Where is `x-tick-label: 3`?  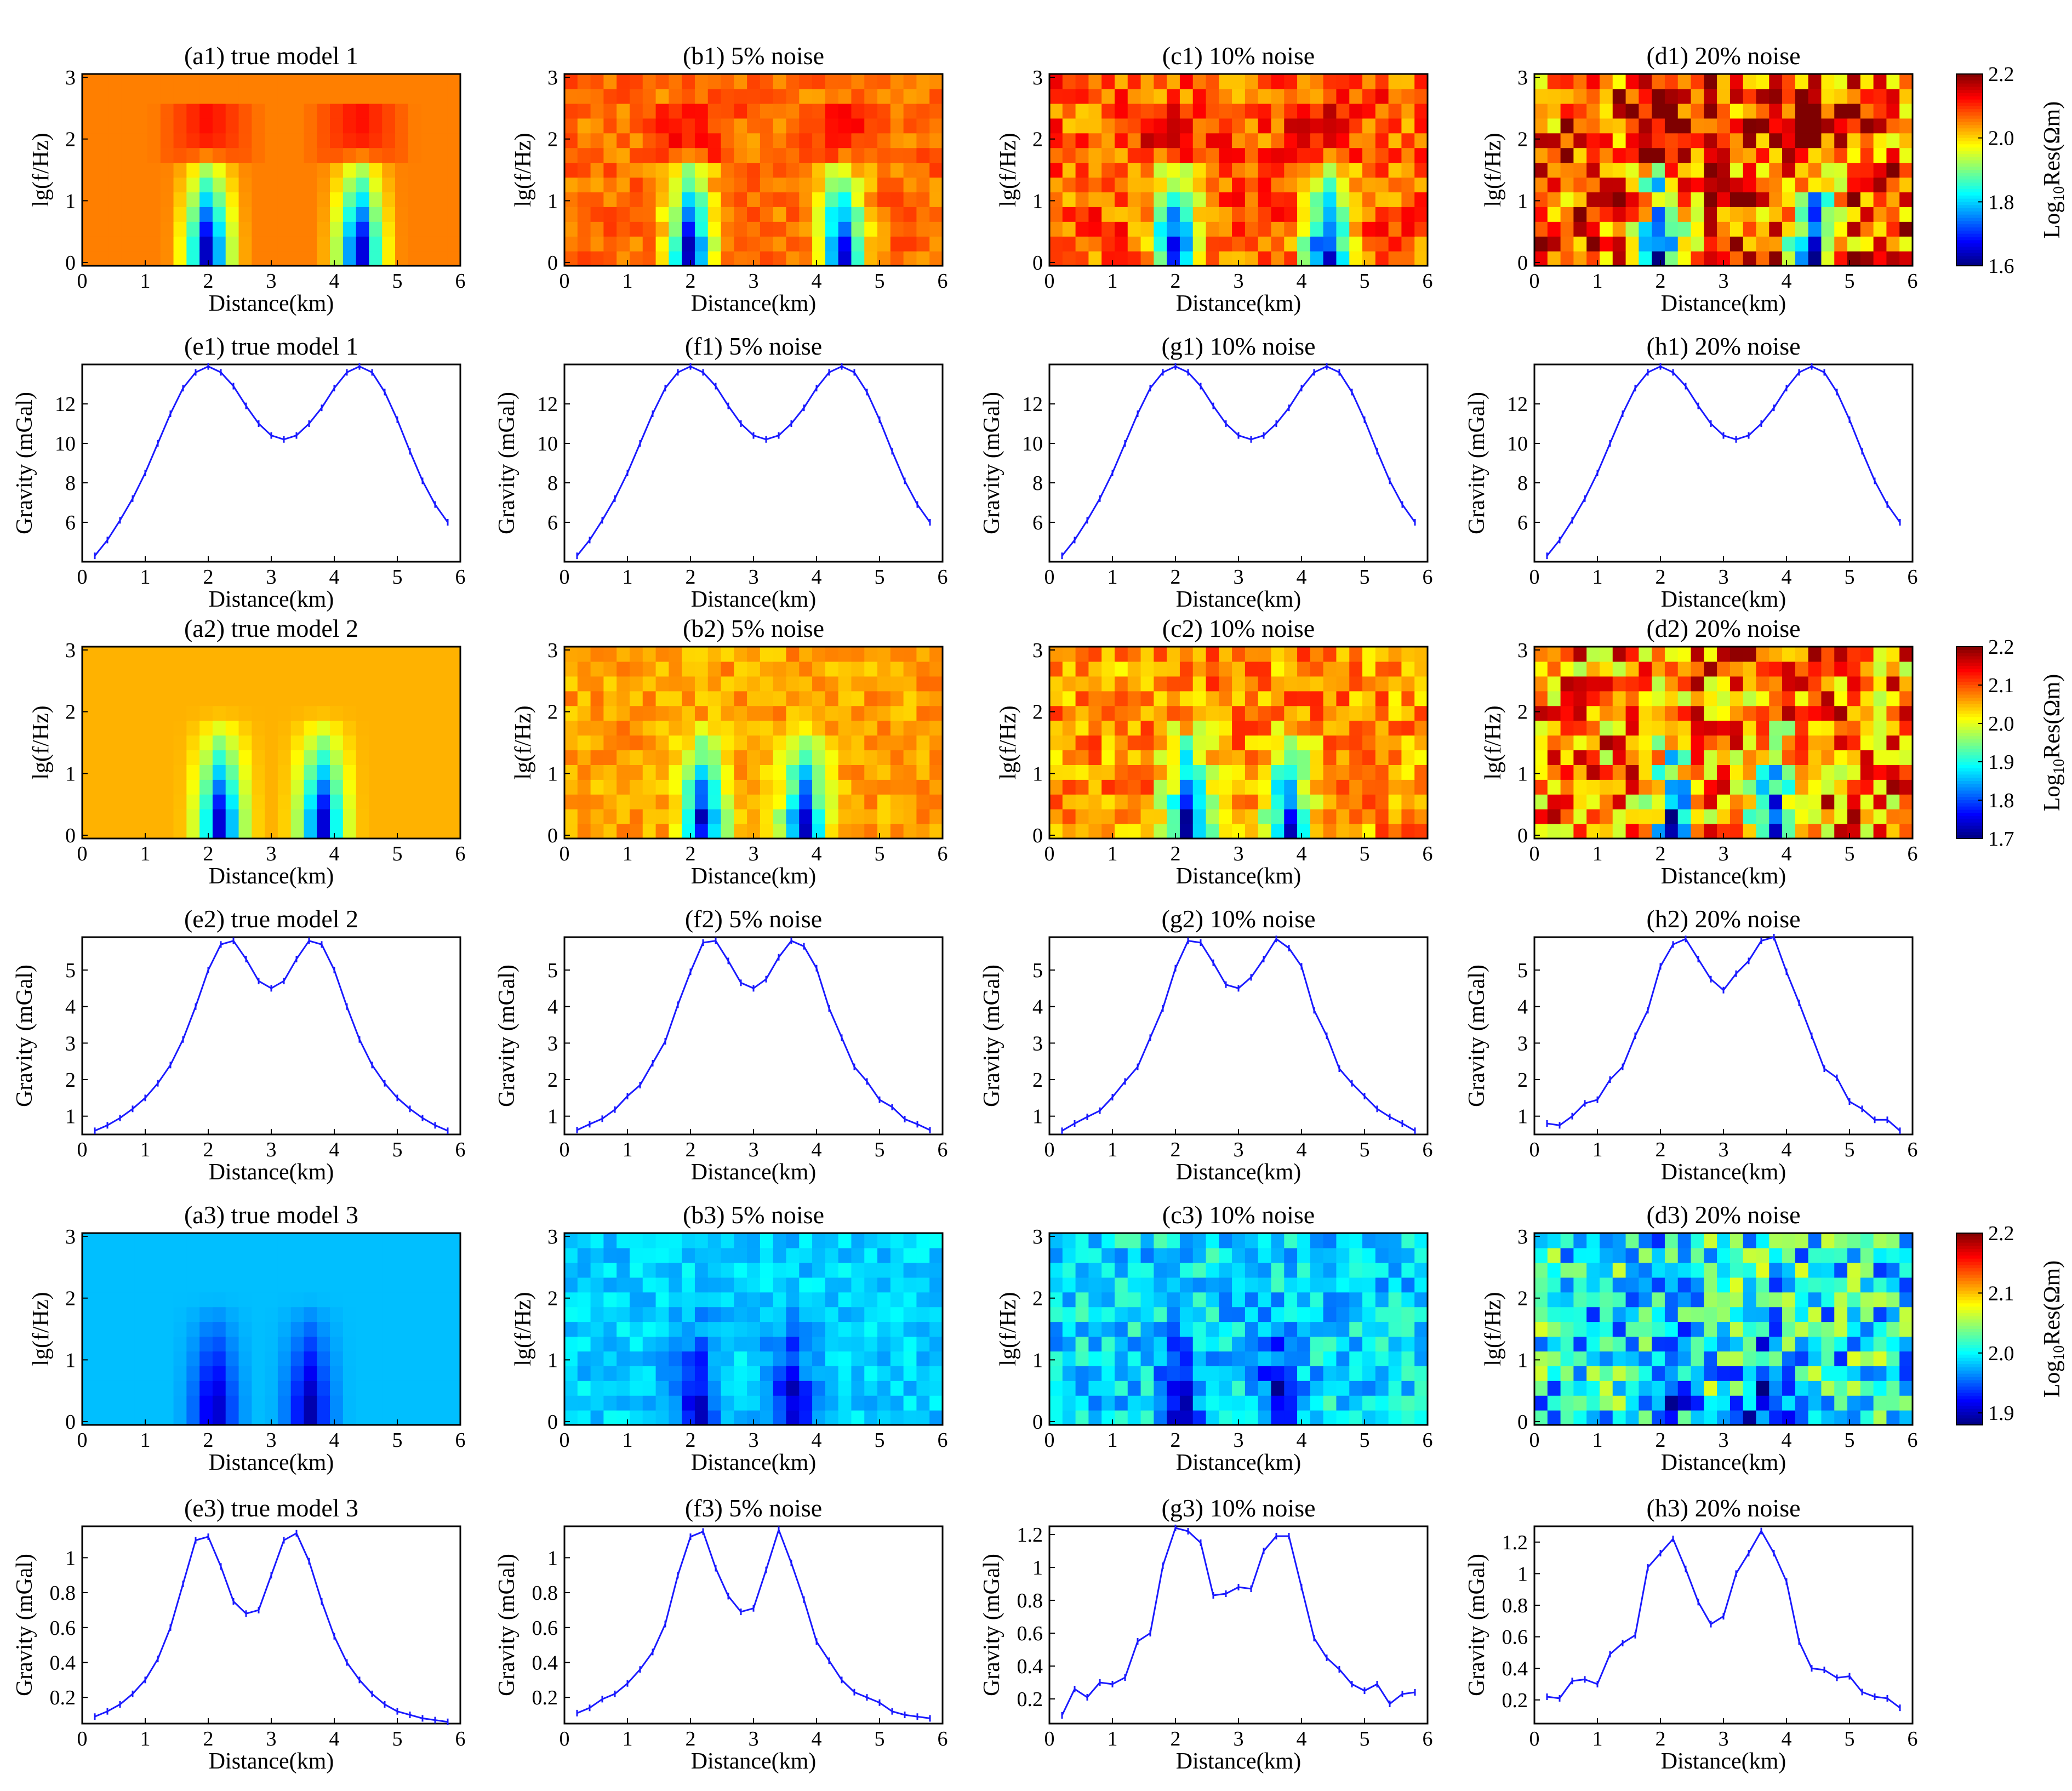
x-tick-label: 3 is located at coordinates (1724, 853).